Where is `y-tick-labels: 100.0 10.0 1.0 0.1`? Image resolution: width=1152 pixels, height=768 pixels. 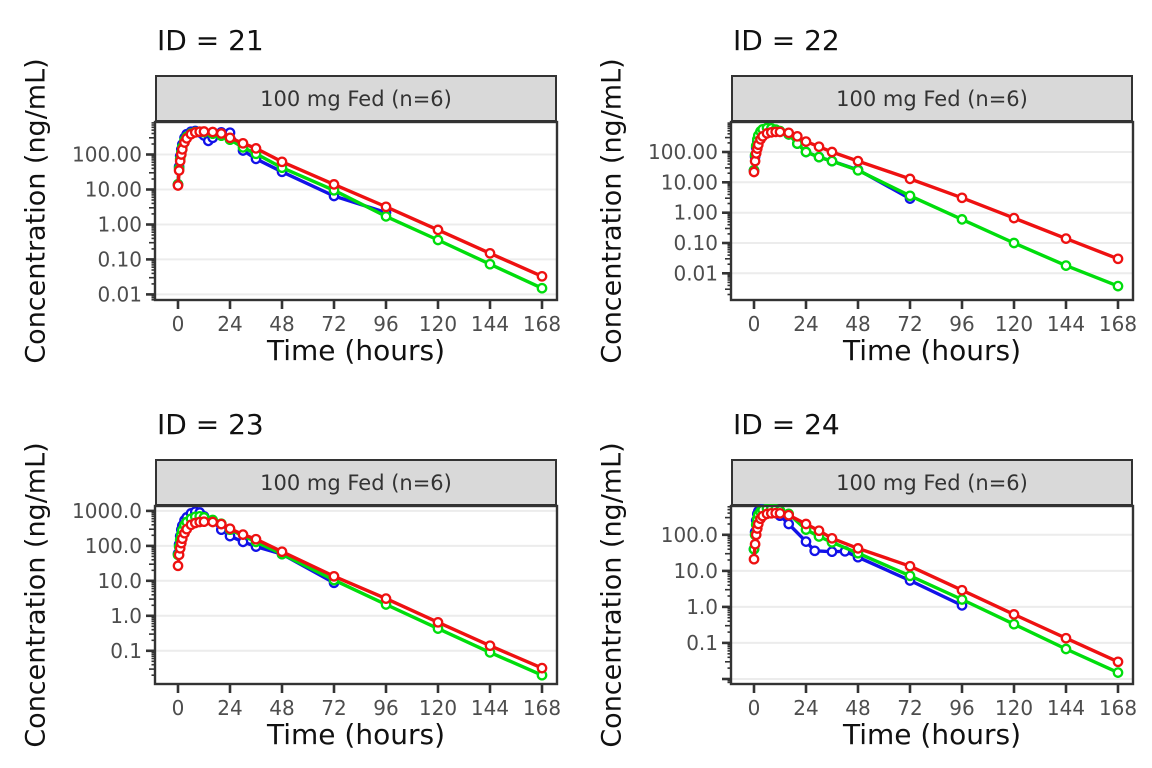
y-tick-labels: 100.0 10.0 1.0 0.1 is located at coordinates (689, 589).